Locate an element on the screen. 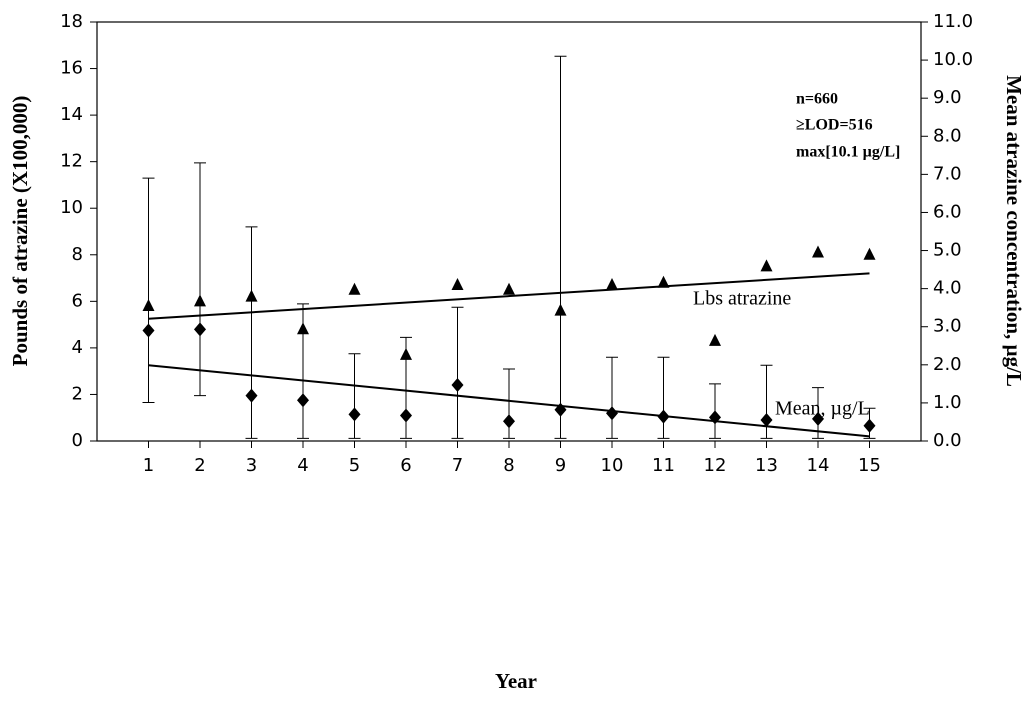 The height and width of the screenshot is (701, 1033). y2-tick-label: 9.0 is located at coordinates (947, 97).